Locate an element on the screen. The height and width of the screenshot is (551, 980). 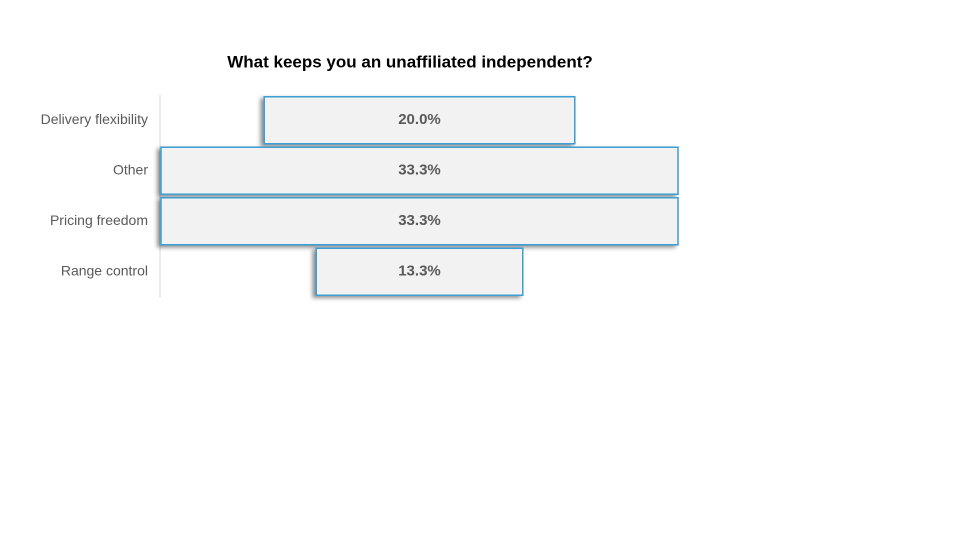
value-label: 20.0% is located at coordinates (419, 119).